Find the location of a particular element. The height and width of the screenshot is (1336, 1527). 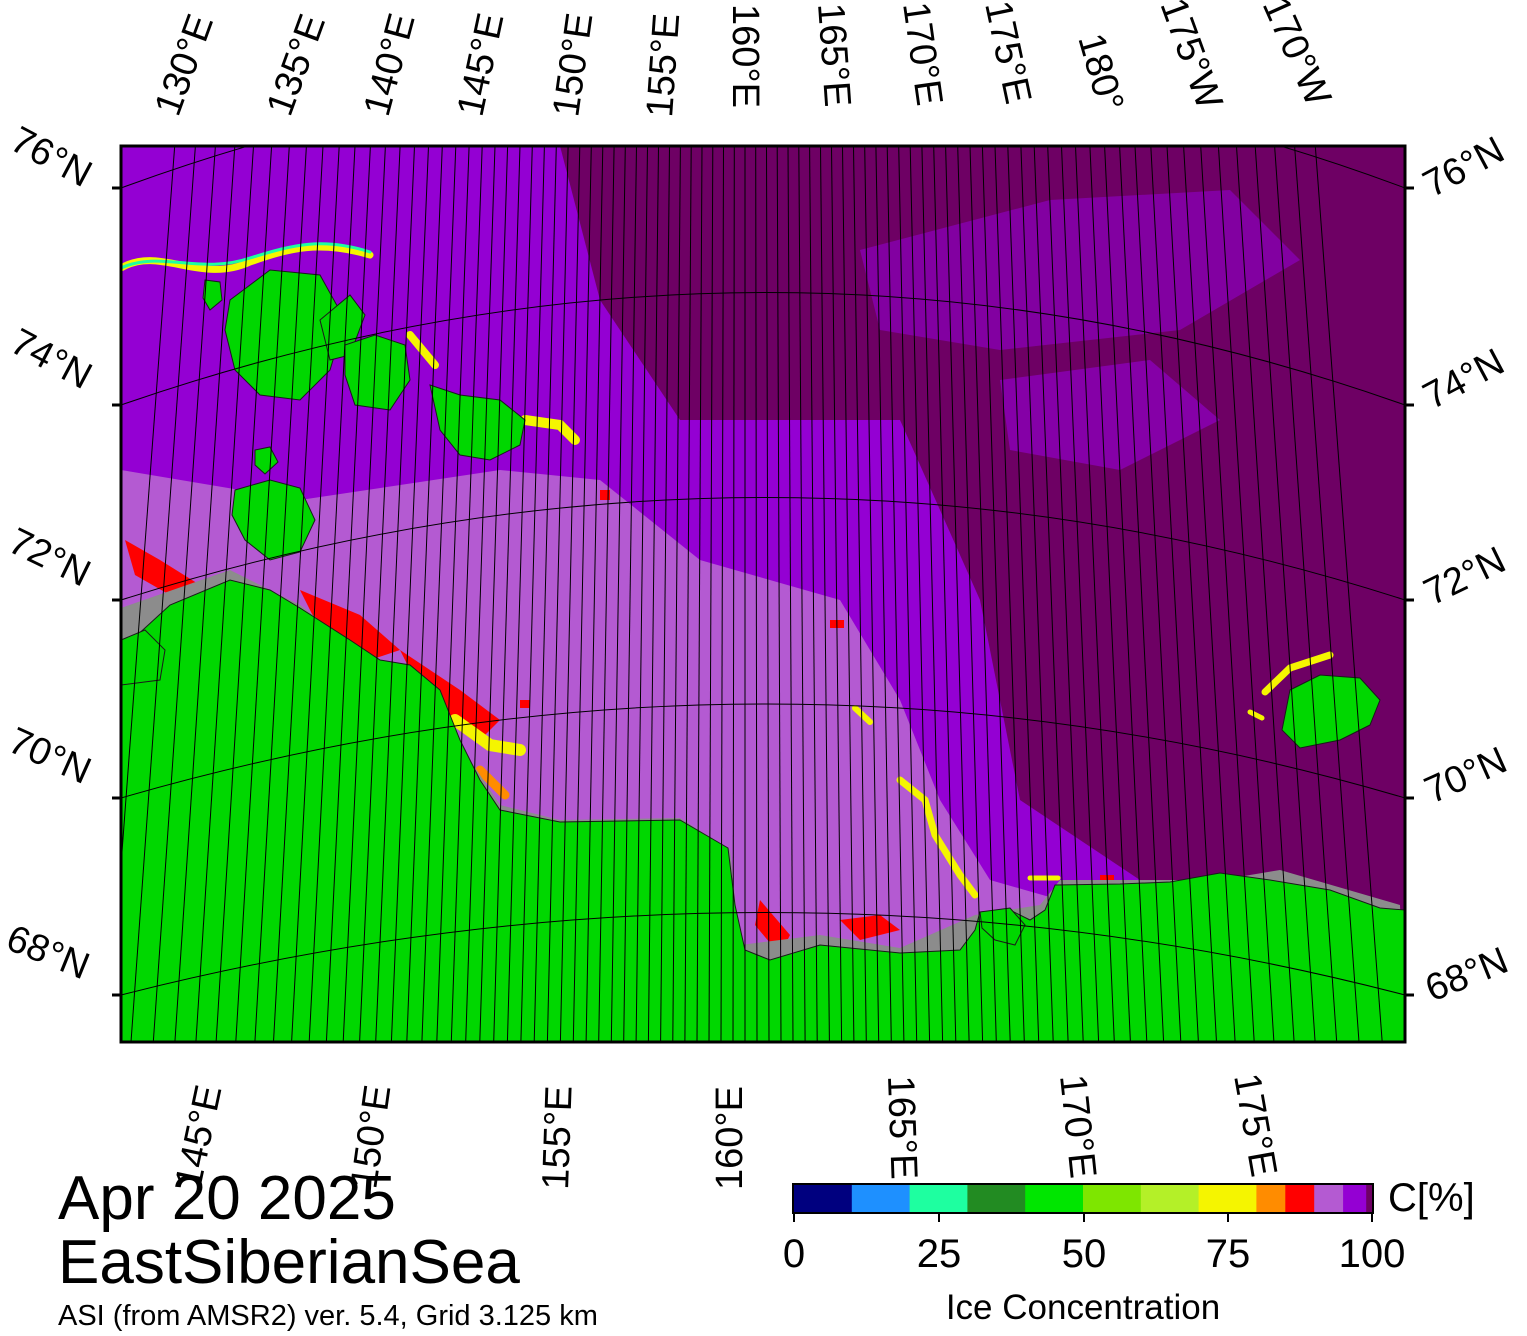

colorbar-title: Ice Concentration is located at coordinates (1083, 1307).